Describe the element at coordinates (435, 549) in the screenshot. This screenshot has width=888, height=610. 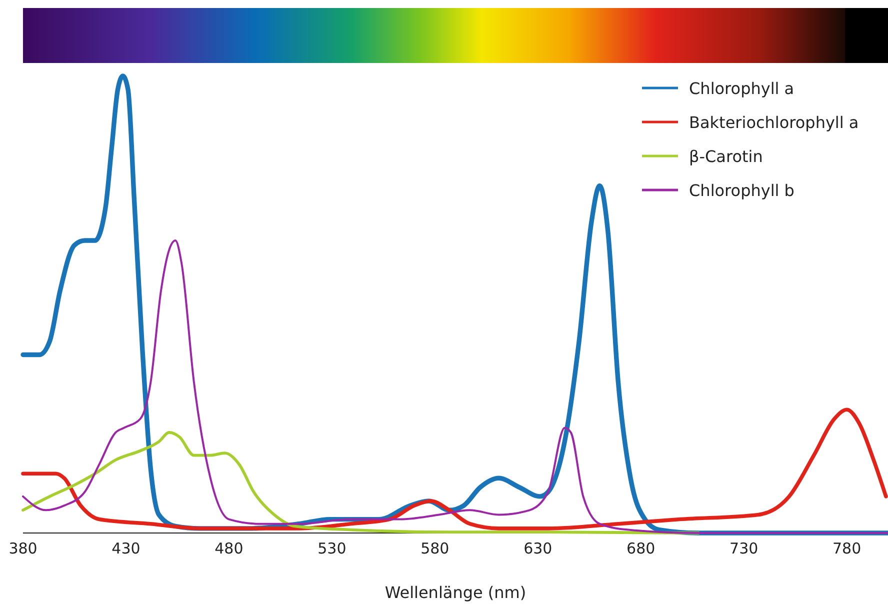
I see `x-tick-label: 580` at that location.